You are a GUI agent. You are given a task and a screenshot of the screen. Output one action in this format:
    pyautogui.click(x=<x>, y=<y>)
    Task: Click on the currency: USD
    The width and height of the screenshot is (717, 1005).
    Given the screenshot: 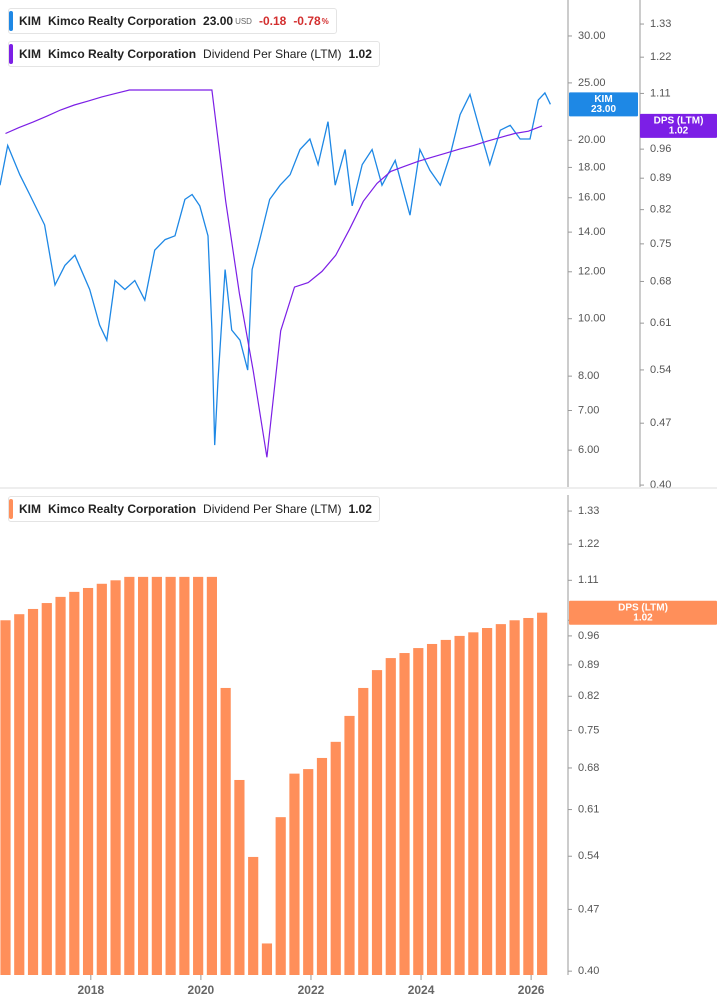 What is the action you would take?
    pyautogui.click(x=243, y=21)
    